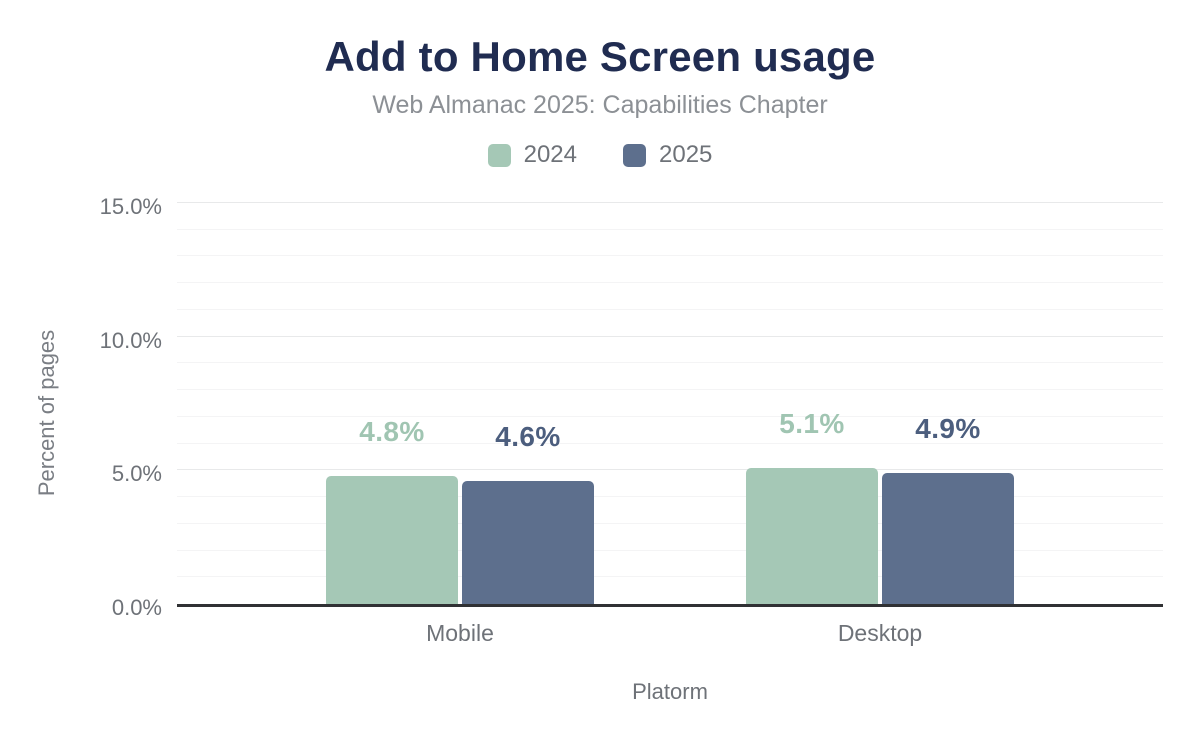  Describe the element at coordinates (600, 56) in the screenshot. I see `chart-title: Add to Home Screen usage` at that location.